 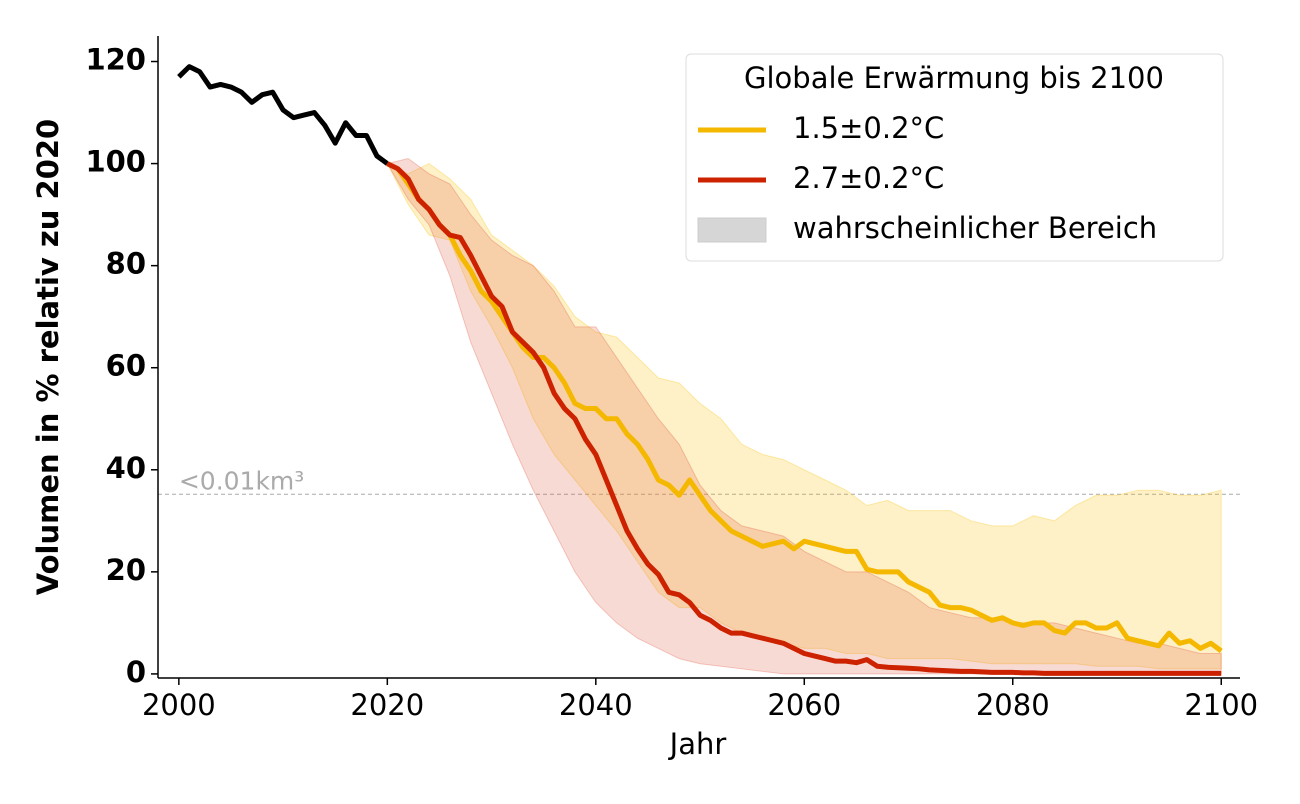 I want to click on x-tick-label: 2000, so click(x=179, y=705).